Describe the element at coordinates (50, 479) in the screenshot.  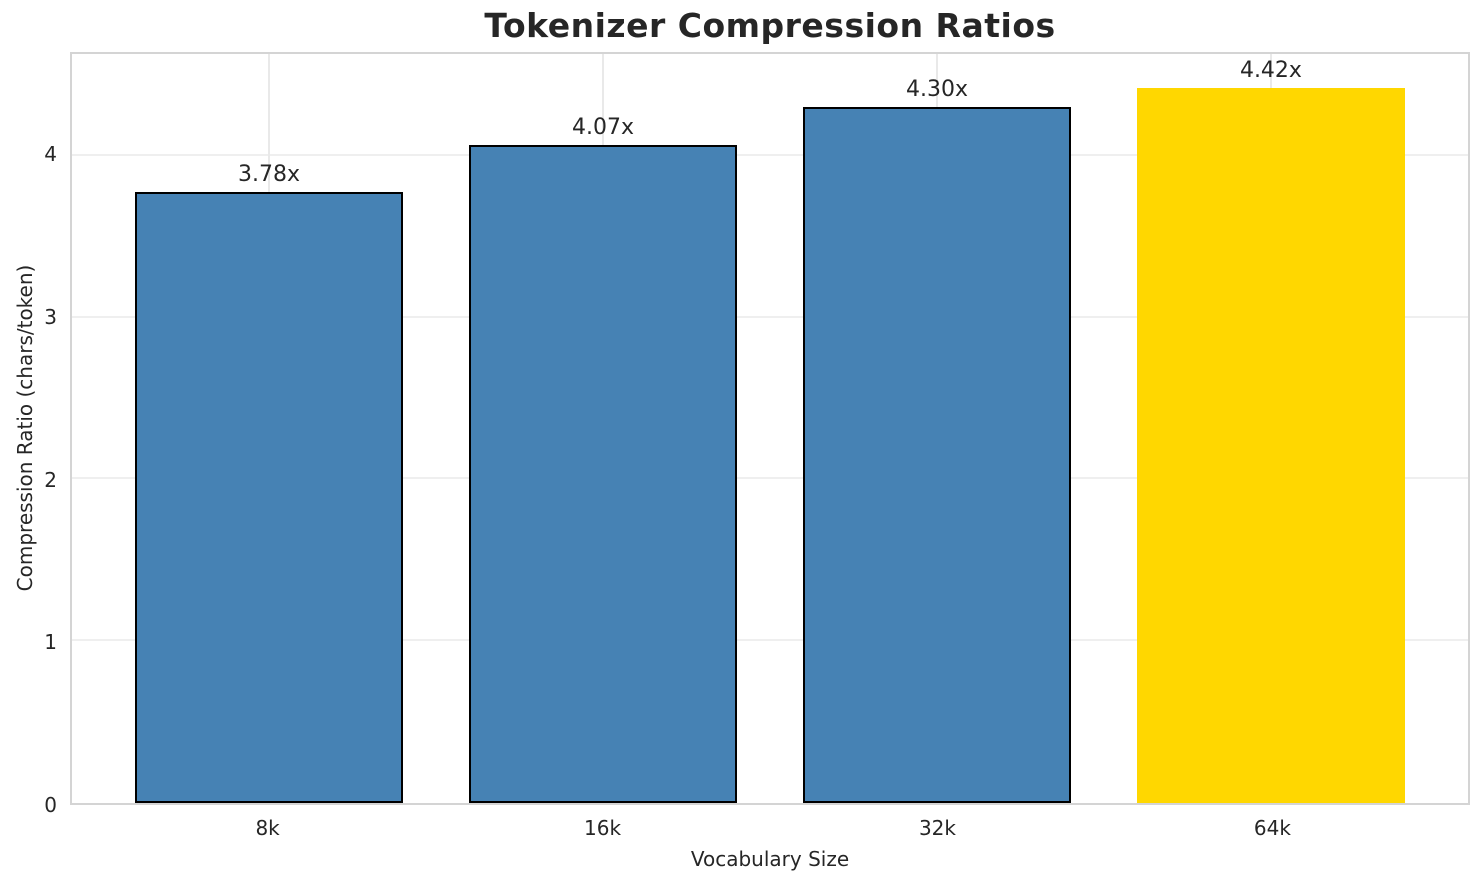
I see `y-tick-label: 2` at that location.